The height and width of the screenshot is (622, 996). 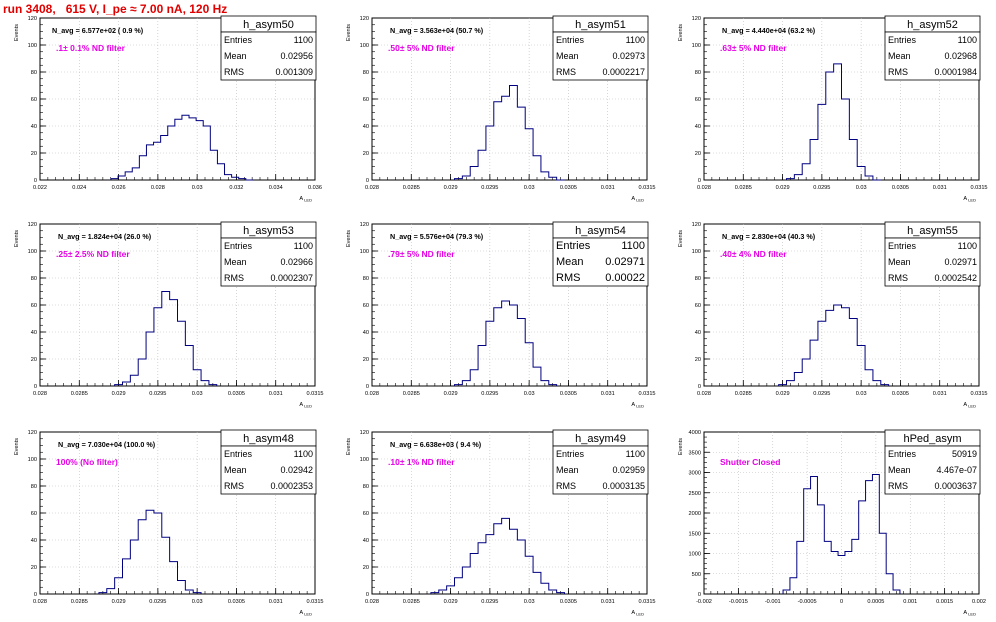 I want to click on x-tick-label: 0.034, so click(x=276, y=188).